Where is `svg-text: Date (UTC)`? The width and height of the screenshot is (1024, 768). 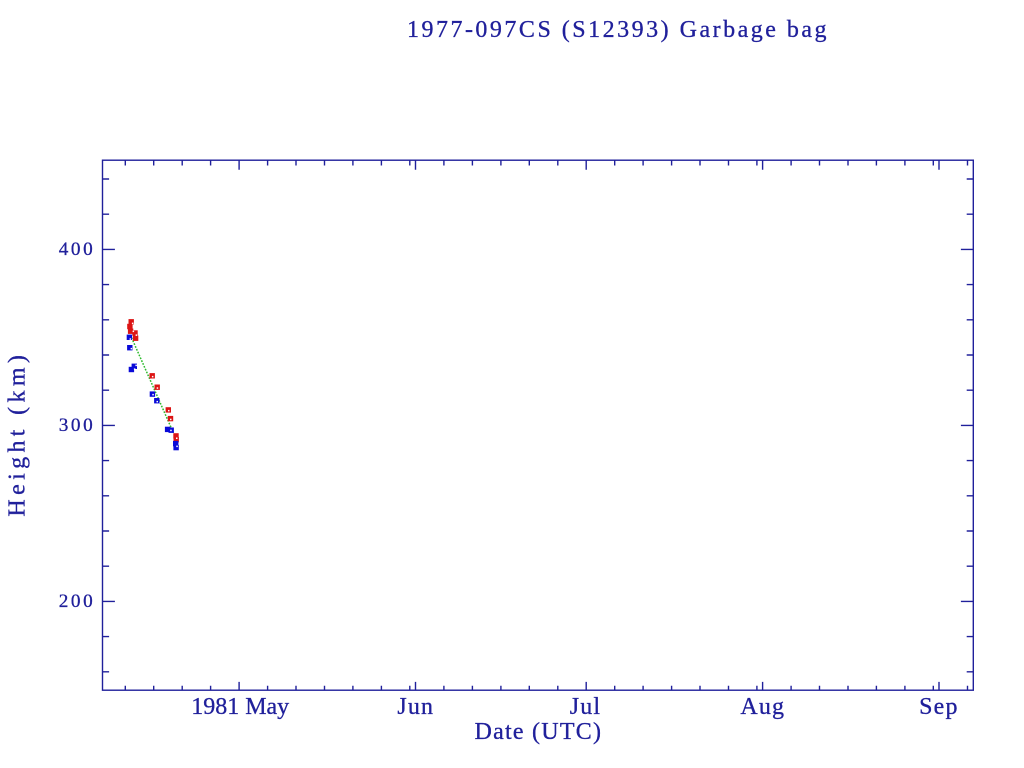 svg-text: Date (UTC) is located at coordinates (539, 732).